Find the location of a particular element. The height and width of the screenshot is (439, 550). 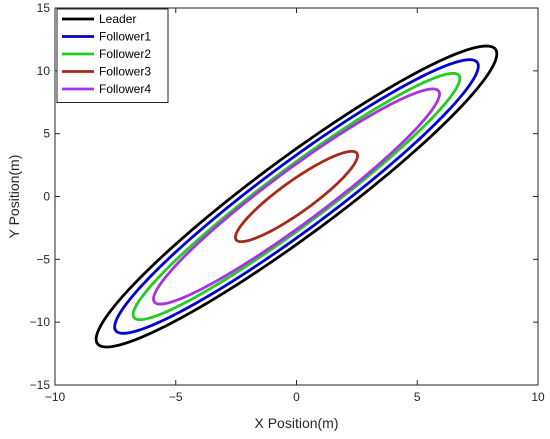

x-tick-label: 5 is located at coordinates (417, 397).